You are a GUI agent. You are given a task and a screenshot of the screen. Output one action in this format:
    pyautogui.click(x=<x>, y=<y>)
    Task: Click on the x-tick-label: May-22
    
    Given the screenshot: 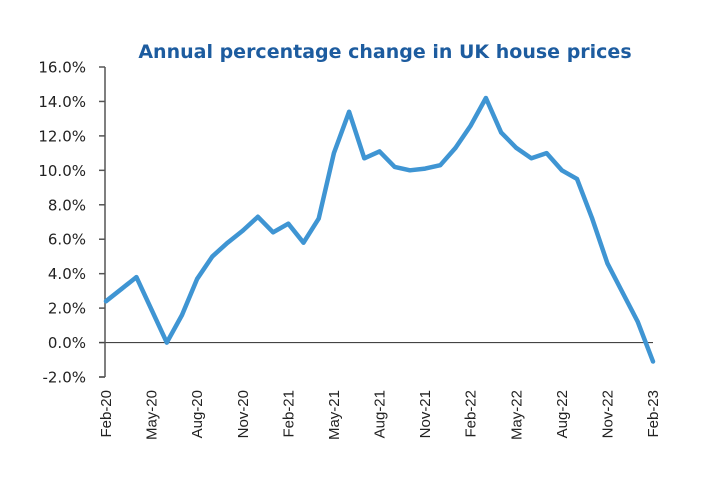 What is the action you would take?
    pyautogui.click(x=516, y=415)
    